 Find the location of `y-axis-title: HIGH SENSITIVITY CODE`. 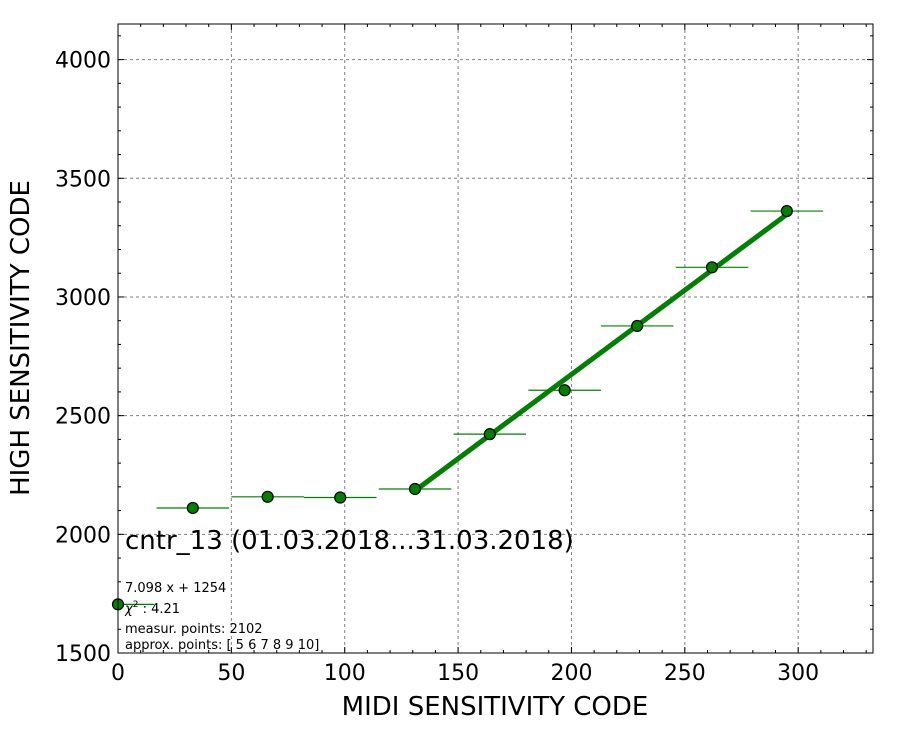

y-axis-title: HIGH SENSITIVITY CODE is located at coordinates (21, 338).